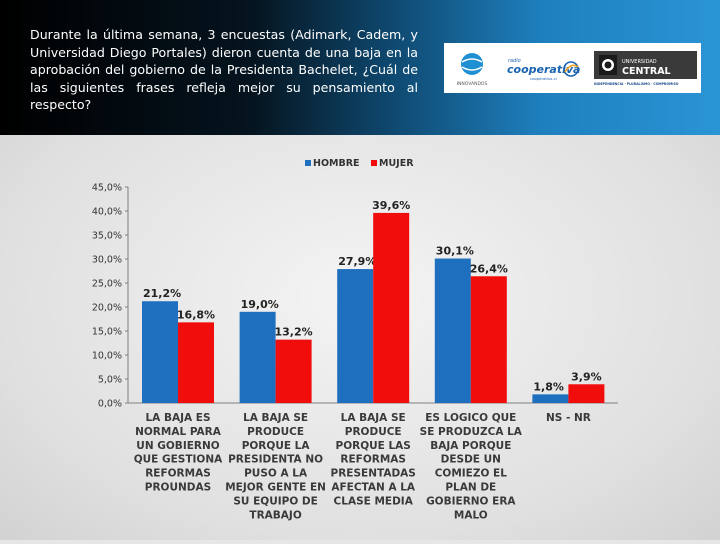 The image size is (720, 544). What do you see at coordinates (275, 515) in the screenshot?
I see `category-label-line: TRABAJO` at bounding box center [275, 515].